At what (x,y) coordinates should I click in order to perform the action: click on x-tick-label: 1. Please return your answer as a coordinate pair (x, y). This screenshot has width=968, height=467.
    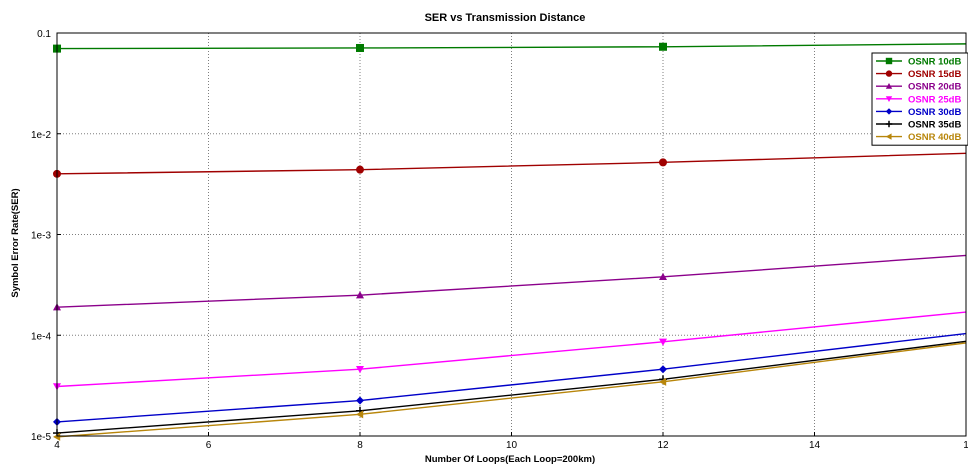
    Looking at the image, I should click on (965, 445).